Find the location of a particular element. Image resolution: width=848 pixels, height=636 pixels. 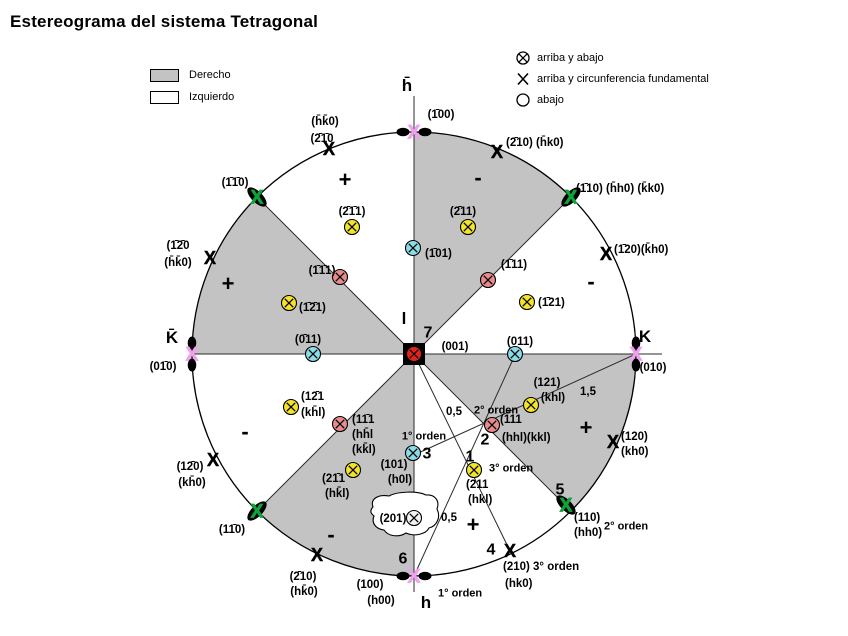

miller-label: (120) is located at coordinates (634, 437).